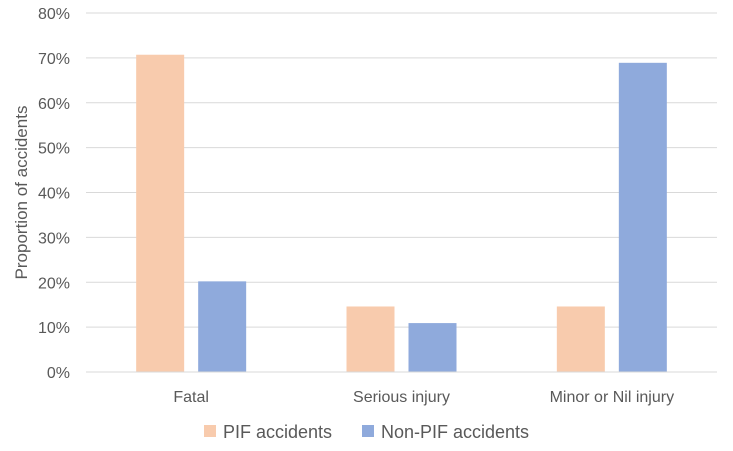 The height and width of the screenshot is (451, 733). Describe the element at coordinates (54, 14) in the screenshot. I see `y-tick-label: 80%` at that location.